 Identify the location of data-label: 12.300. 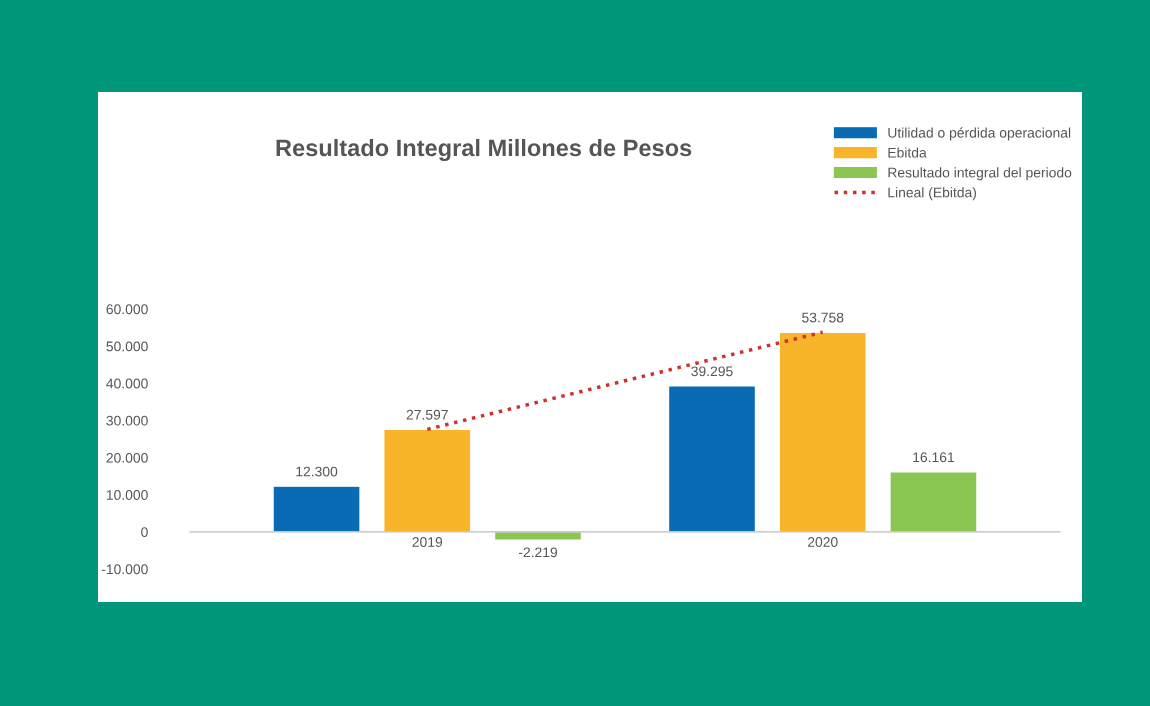
(317, 471).